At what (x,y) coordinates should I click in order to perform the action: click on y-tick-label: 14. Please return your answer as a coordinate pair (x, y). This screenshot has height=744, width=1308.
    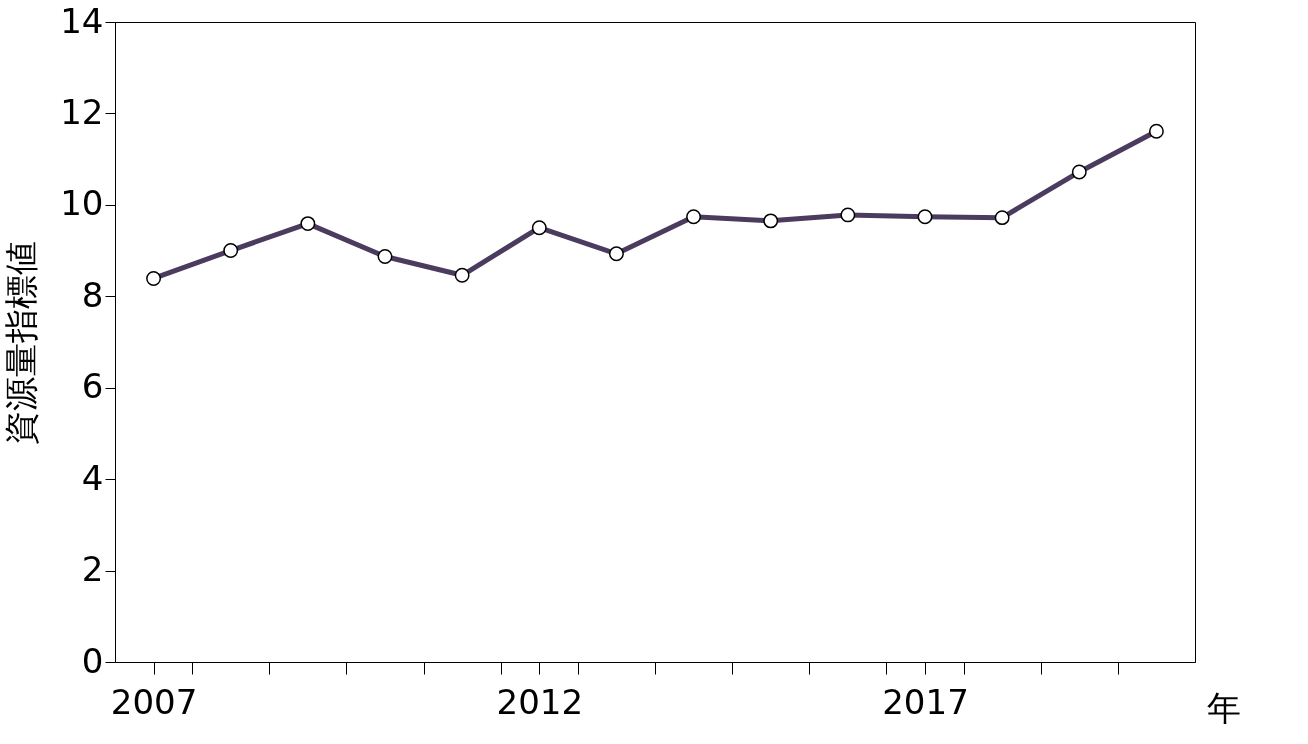
    Looking at the image, I should click on (82, 20).